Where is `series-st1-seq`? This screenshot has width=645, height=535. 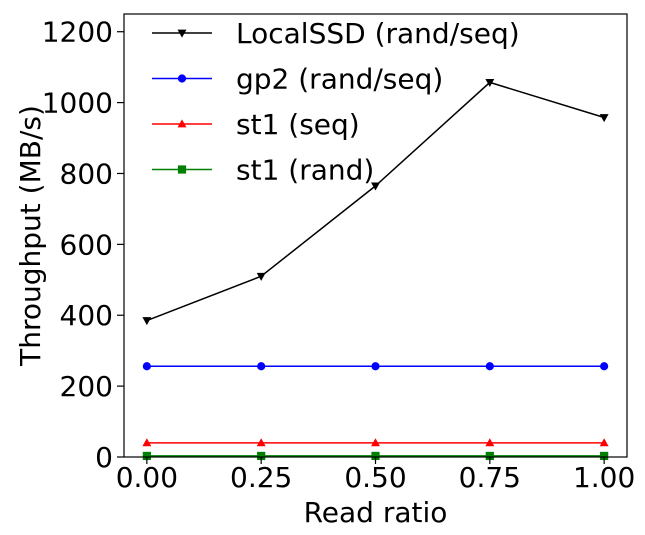
series-st1-seq is located at coordinates (375, 442).